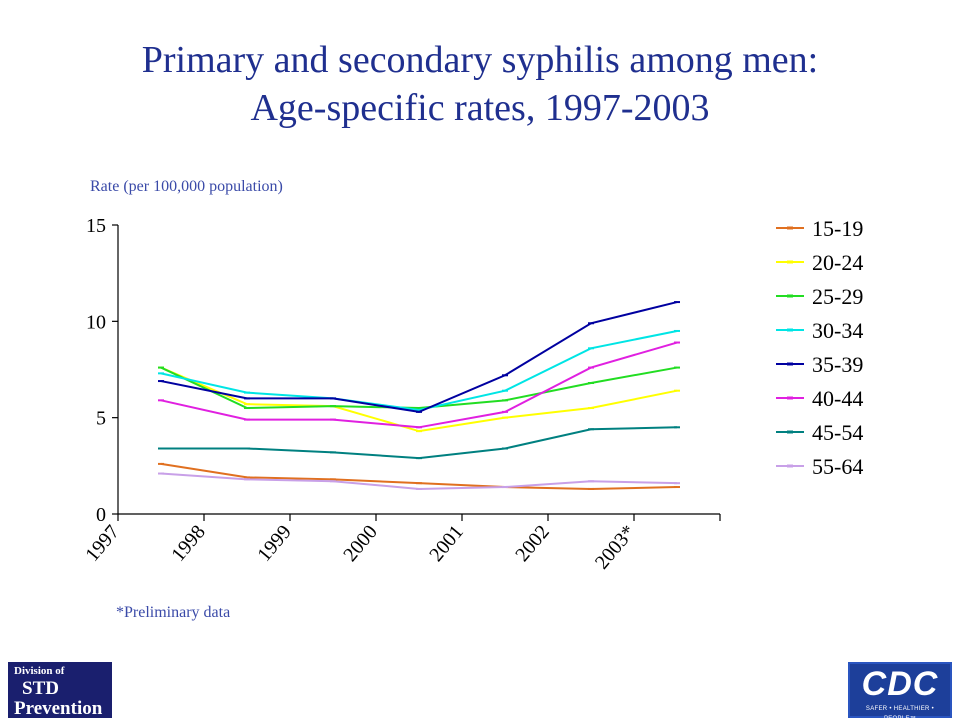  What do you see at coordinates (60, 690) in the screenshot?
I see `std-division-logo: Division of STD Prevention` at bounding box center [60, 690].